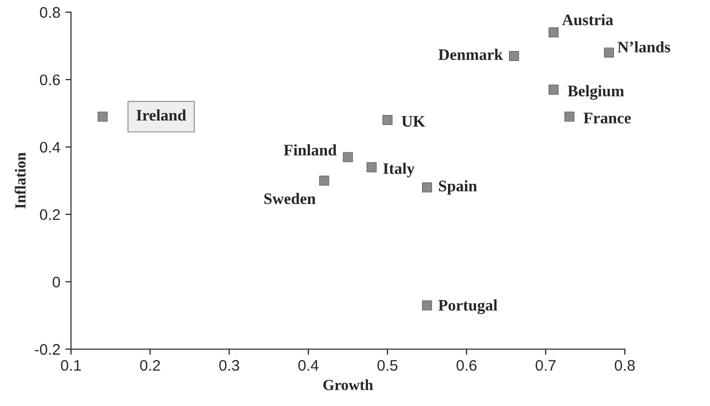  I want to click on annotation: Finland, so click(310, 150).